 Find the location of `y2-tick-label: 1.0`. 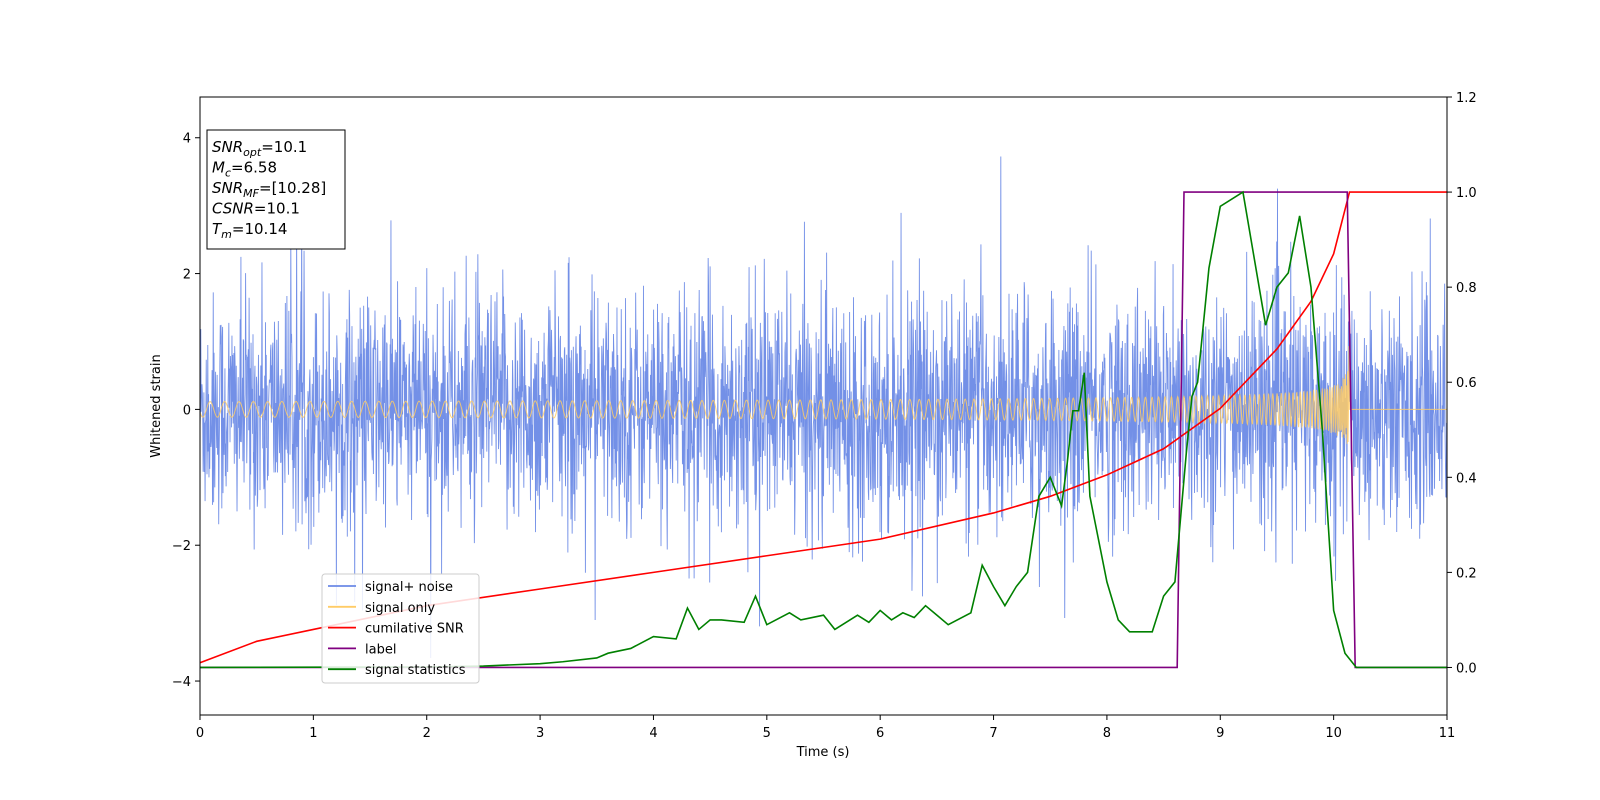

y2-tick-label: 1.0 is located at coordinates (1466, 193).